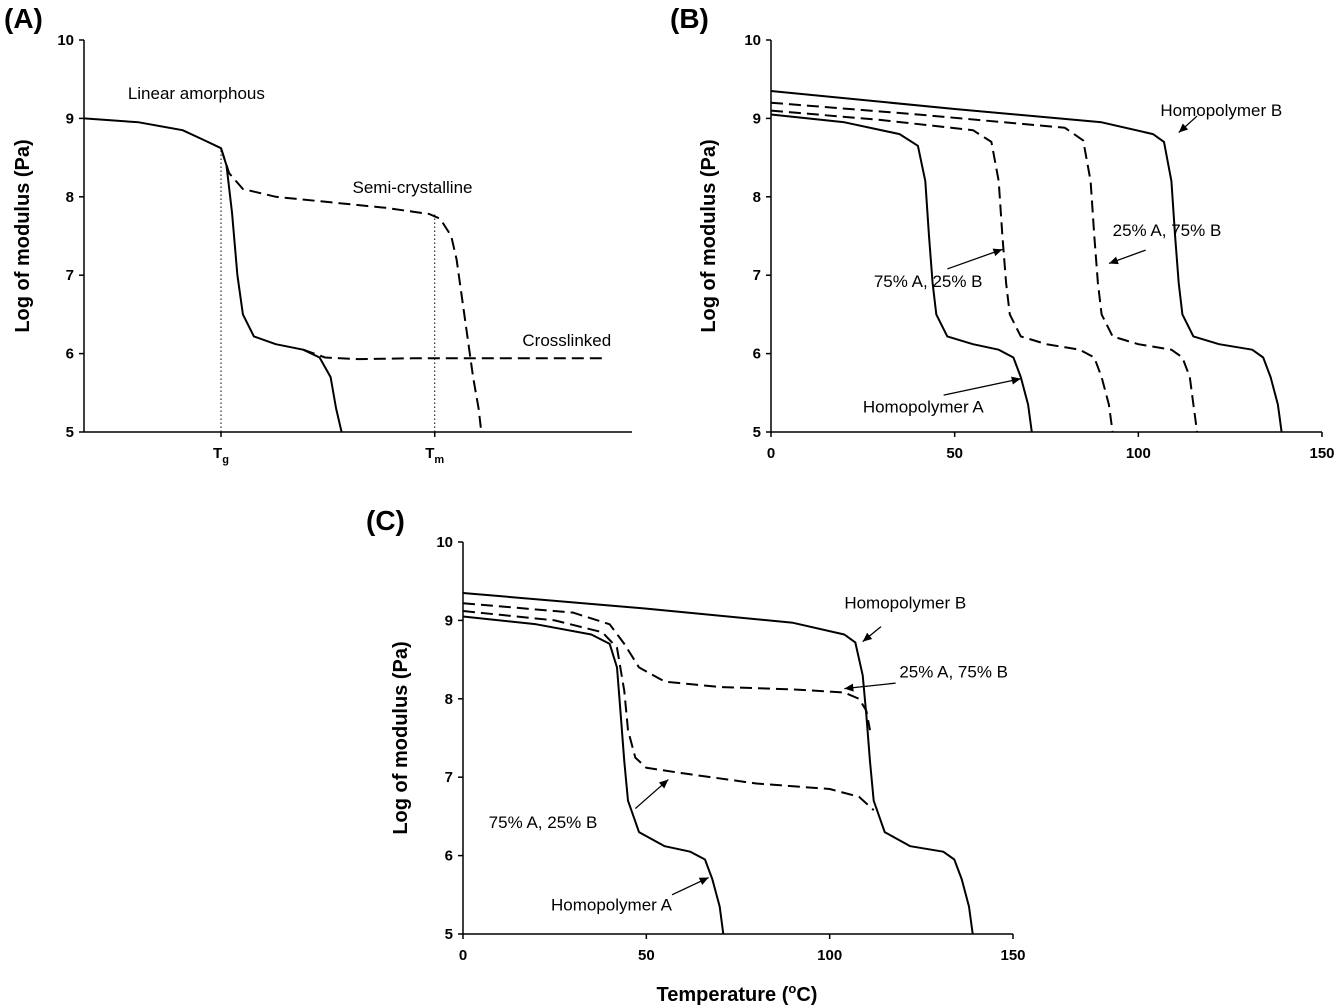 The width and height of the screenshot is (1339, 1007). I want to click on annotation-b-homopolymer-b: Homopolymer B, so click(1221, 110).